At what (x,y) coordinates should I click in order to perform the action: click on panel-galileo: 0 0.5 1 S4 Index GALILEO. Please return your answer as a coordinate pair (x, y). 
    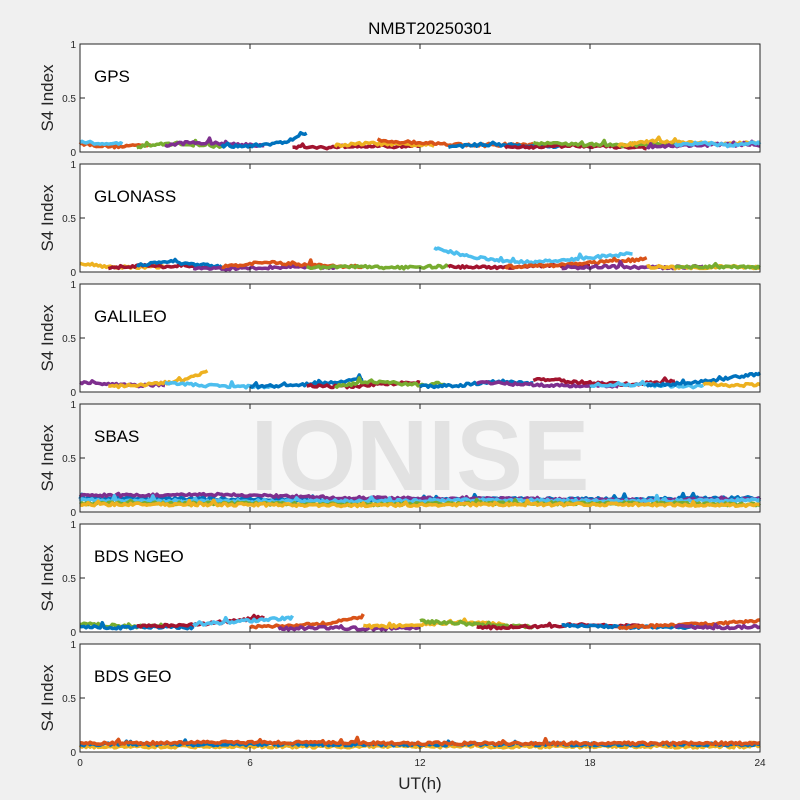
    Looking at the image, I should click on (400, 339).